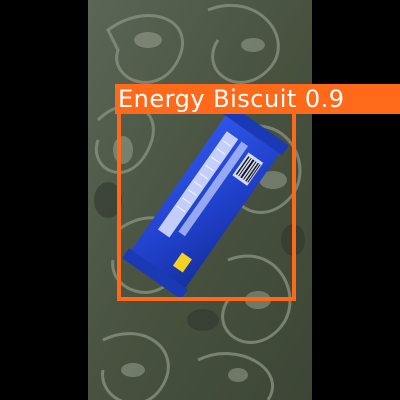  Describe the element at coordinates (257, 99) in the screenshot. I see `detection-label: Energy Biscuit 0.9` at that location.